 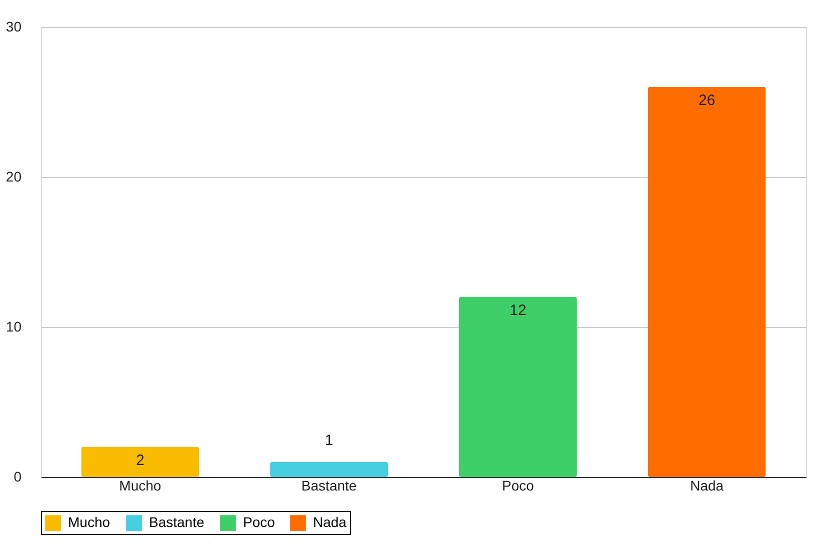 I want to click on y-tick-label: 0, so click(x=18, y=476).